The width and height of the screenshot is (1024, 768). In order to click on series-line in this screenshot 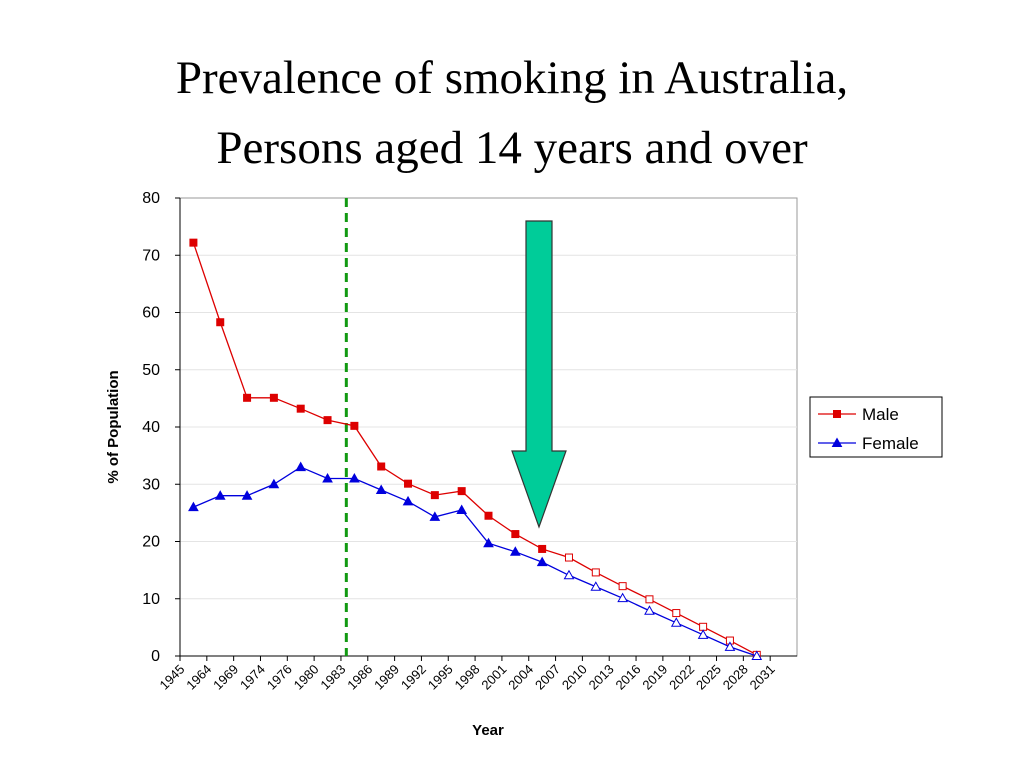, I will do `click(475, 561)`.